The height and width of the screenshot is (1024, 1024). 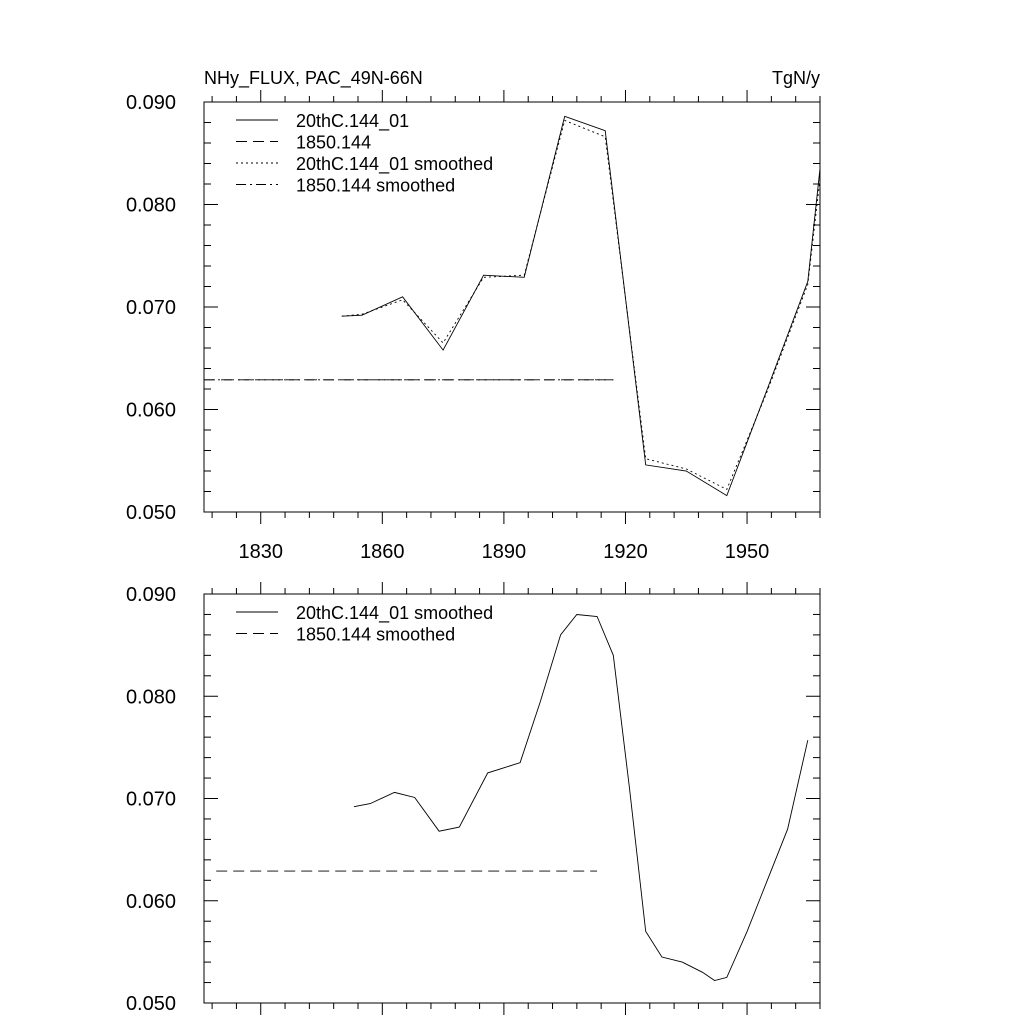 What do you see at coordinates (151, 902) in the screenshot?
I see `c1-y-tick-label: 0.060` at bounding box center [151, 902].